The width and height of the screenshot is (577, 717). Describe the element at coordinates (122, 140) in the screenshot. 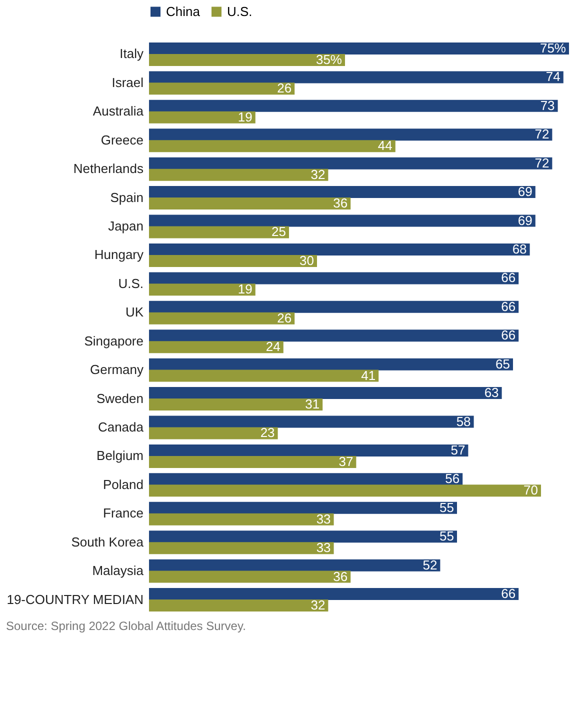

I see `y-tick-label: Greece` at that location.